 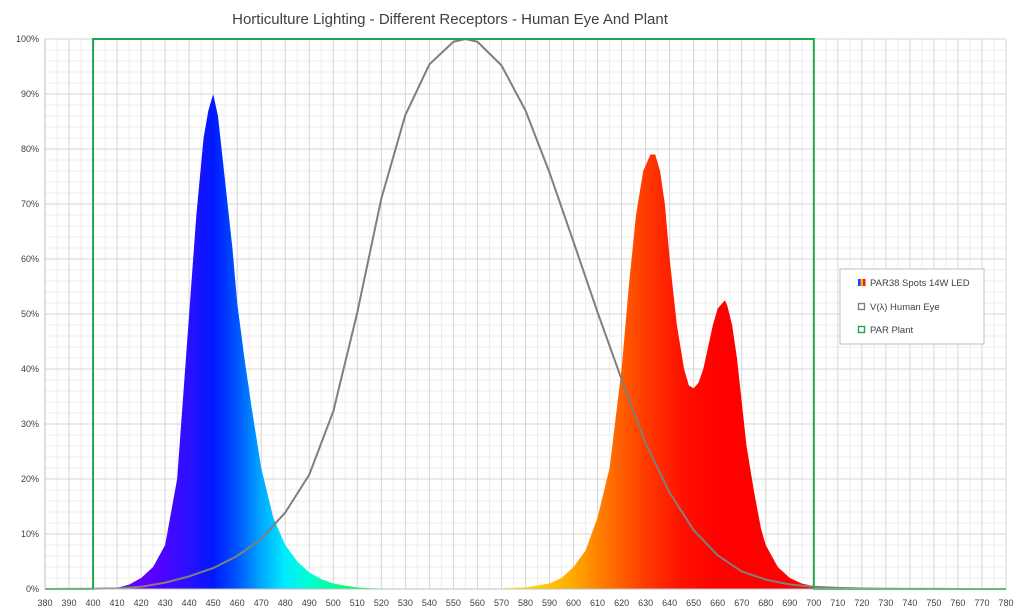 What do you see at coordinates (861, 603) in the screenshot?
I see `x-tick-label: 720` at bounding box center [861, 603].